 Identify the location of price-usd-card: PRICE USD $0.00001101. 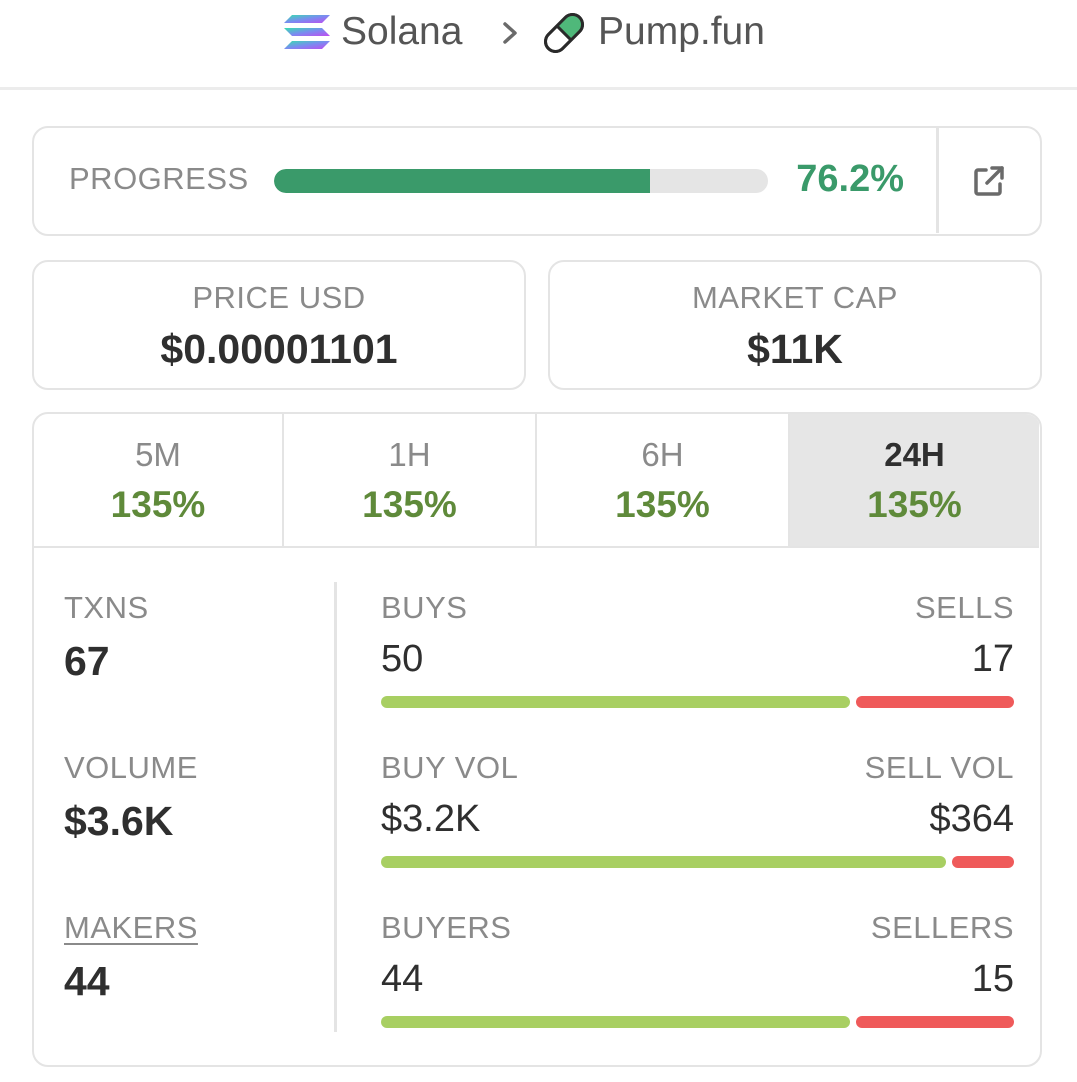
(279, 325).